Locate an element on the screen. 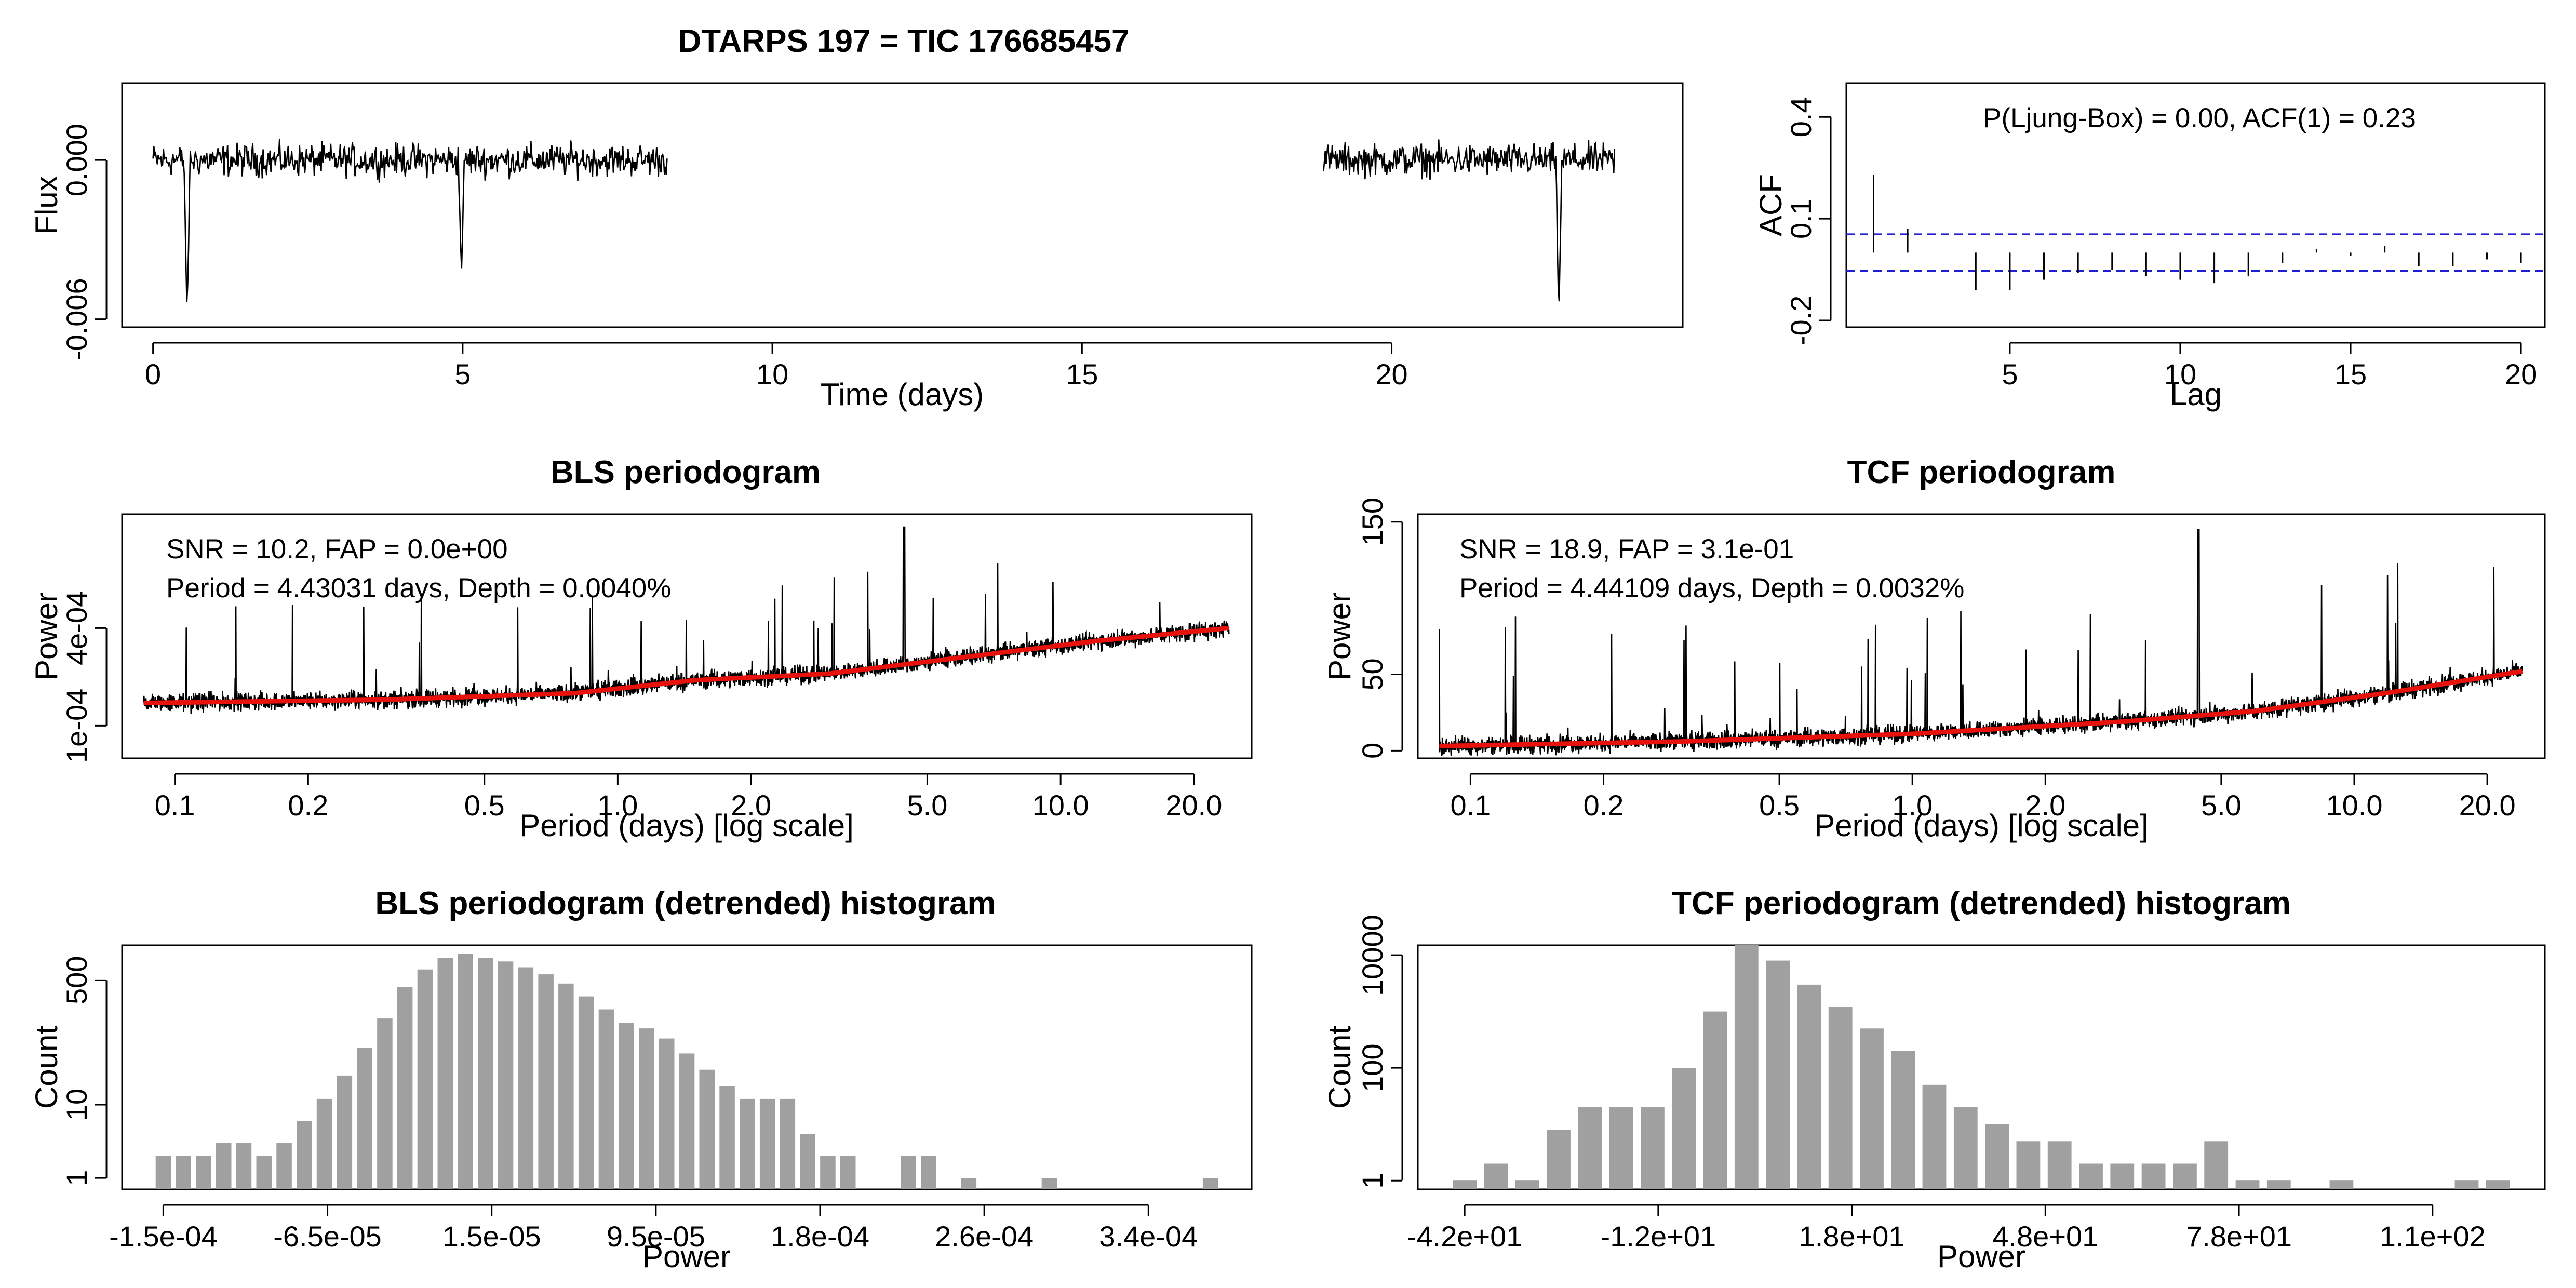  bls-annotation-1: SNR = 10.2, FAP = 0.0e+00 is located at coordinates (337, 549).